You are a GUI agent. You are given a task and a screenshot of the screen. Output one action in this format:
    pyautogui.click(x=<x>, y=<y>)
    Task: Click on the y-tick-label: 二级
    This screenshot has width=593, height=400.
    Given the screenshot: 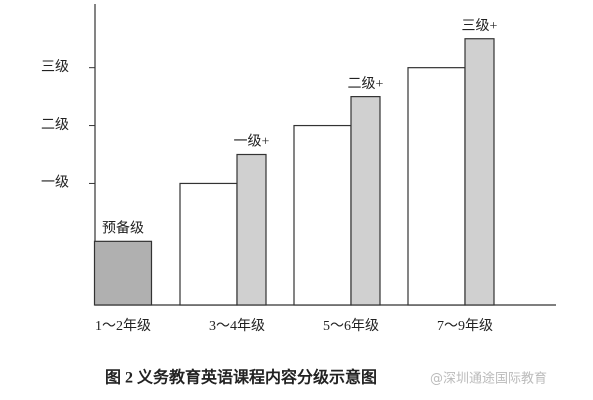 What is the action you would take?
    pyautogui.click(x=55, y=125)
    